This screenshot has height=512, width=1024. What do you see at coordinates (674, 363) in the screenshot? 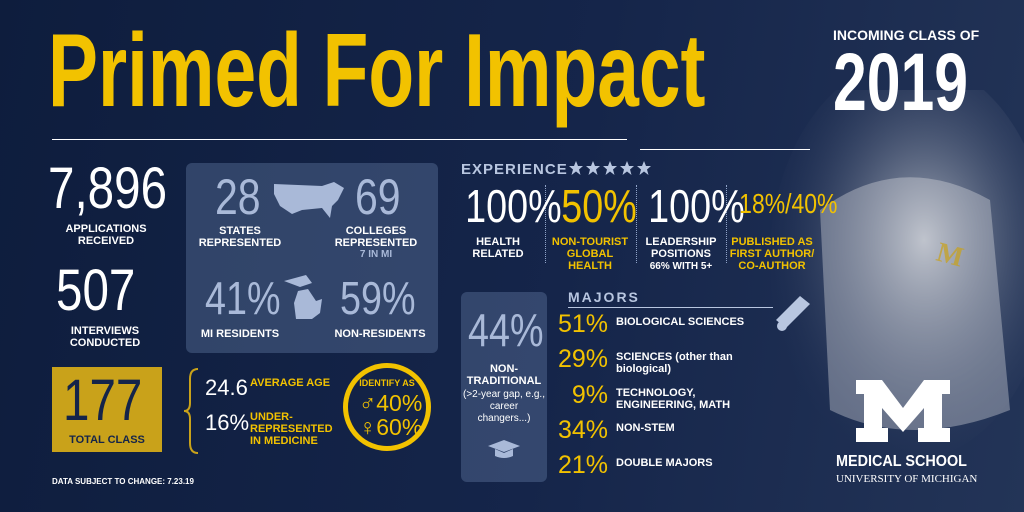
I see `major-label: SCIENCES (other than biological)` at bounding box center [674, 363].